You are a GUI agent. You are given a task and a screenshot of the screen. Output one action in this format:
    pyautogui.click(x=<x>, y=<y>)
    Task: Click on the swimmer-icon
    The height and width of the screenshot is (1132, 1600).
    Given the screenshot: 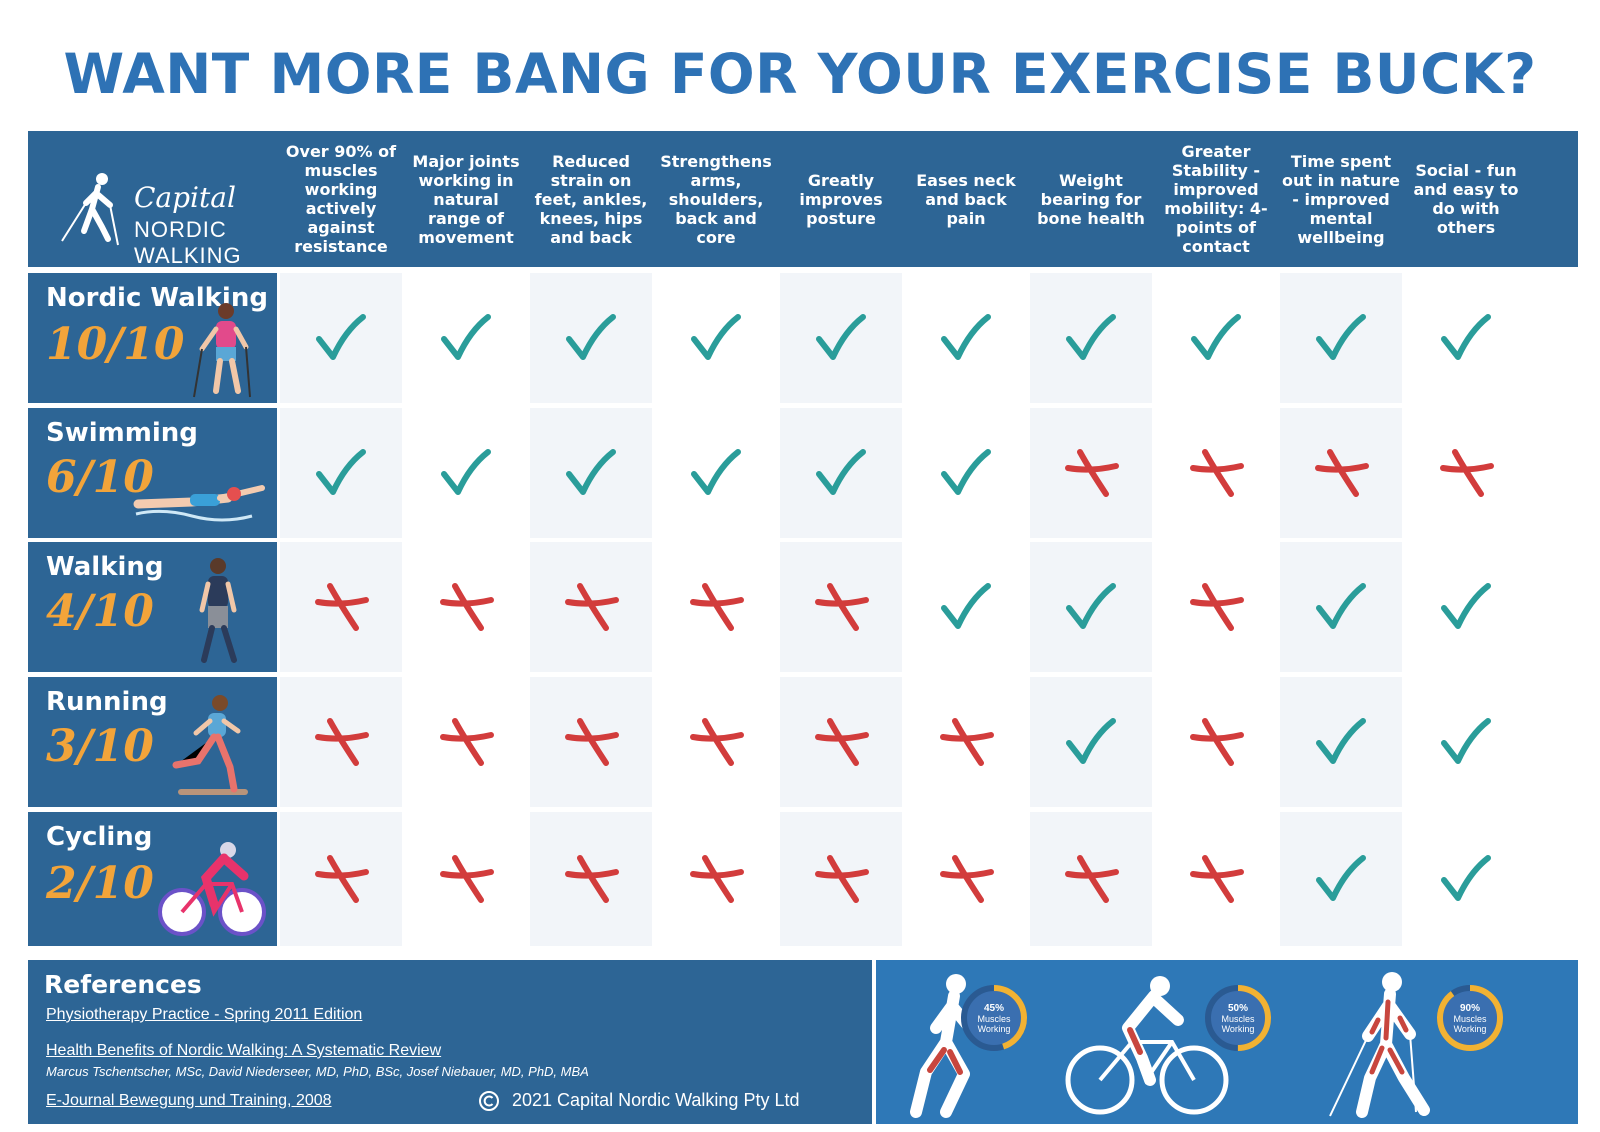 What is the action you would take?
    pyautogui.click(x=199, y=503)
    